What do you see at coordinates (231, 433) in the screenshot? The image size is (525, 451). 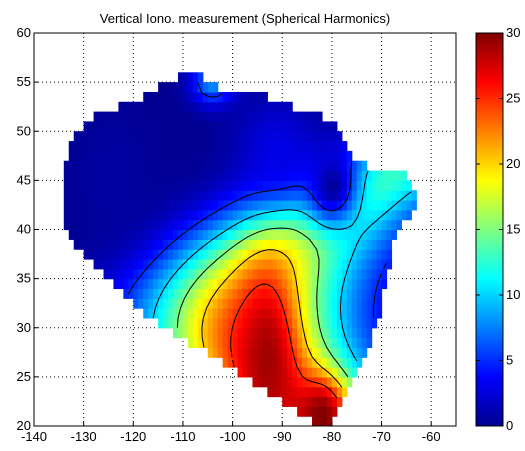 I see `x-axis-ticks: -140 -130 -120 -110 -100 -90 -80 -70 -60` at bounding box center [231, 433].